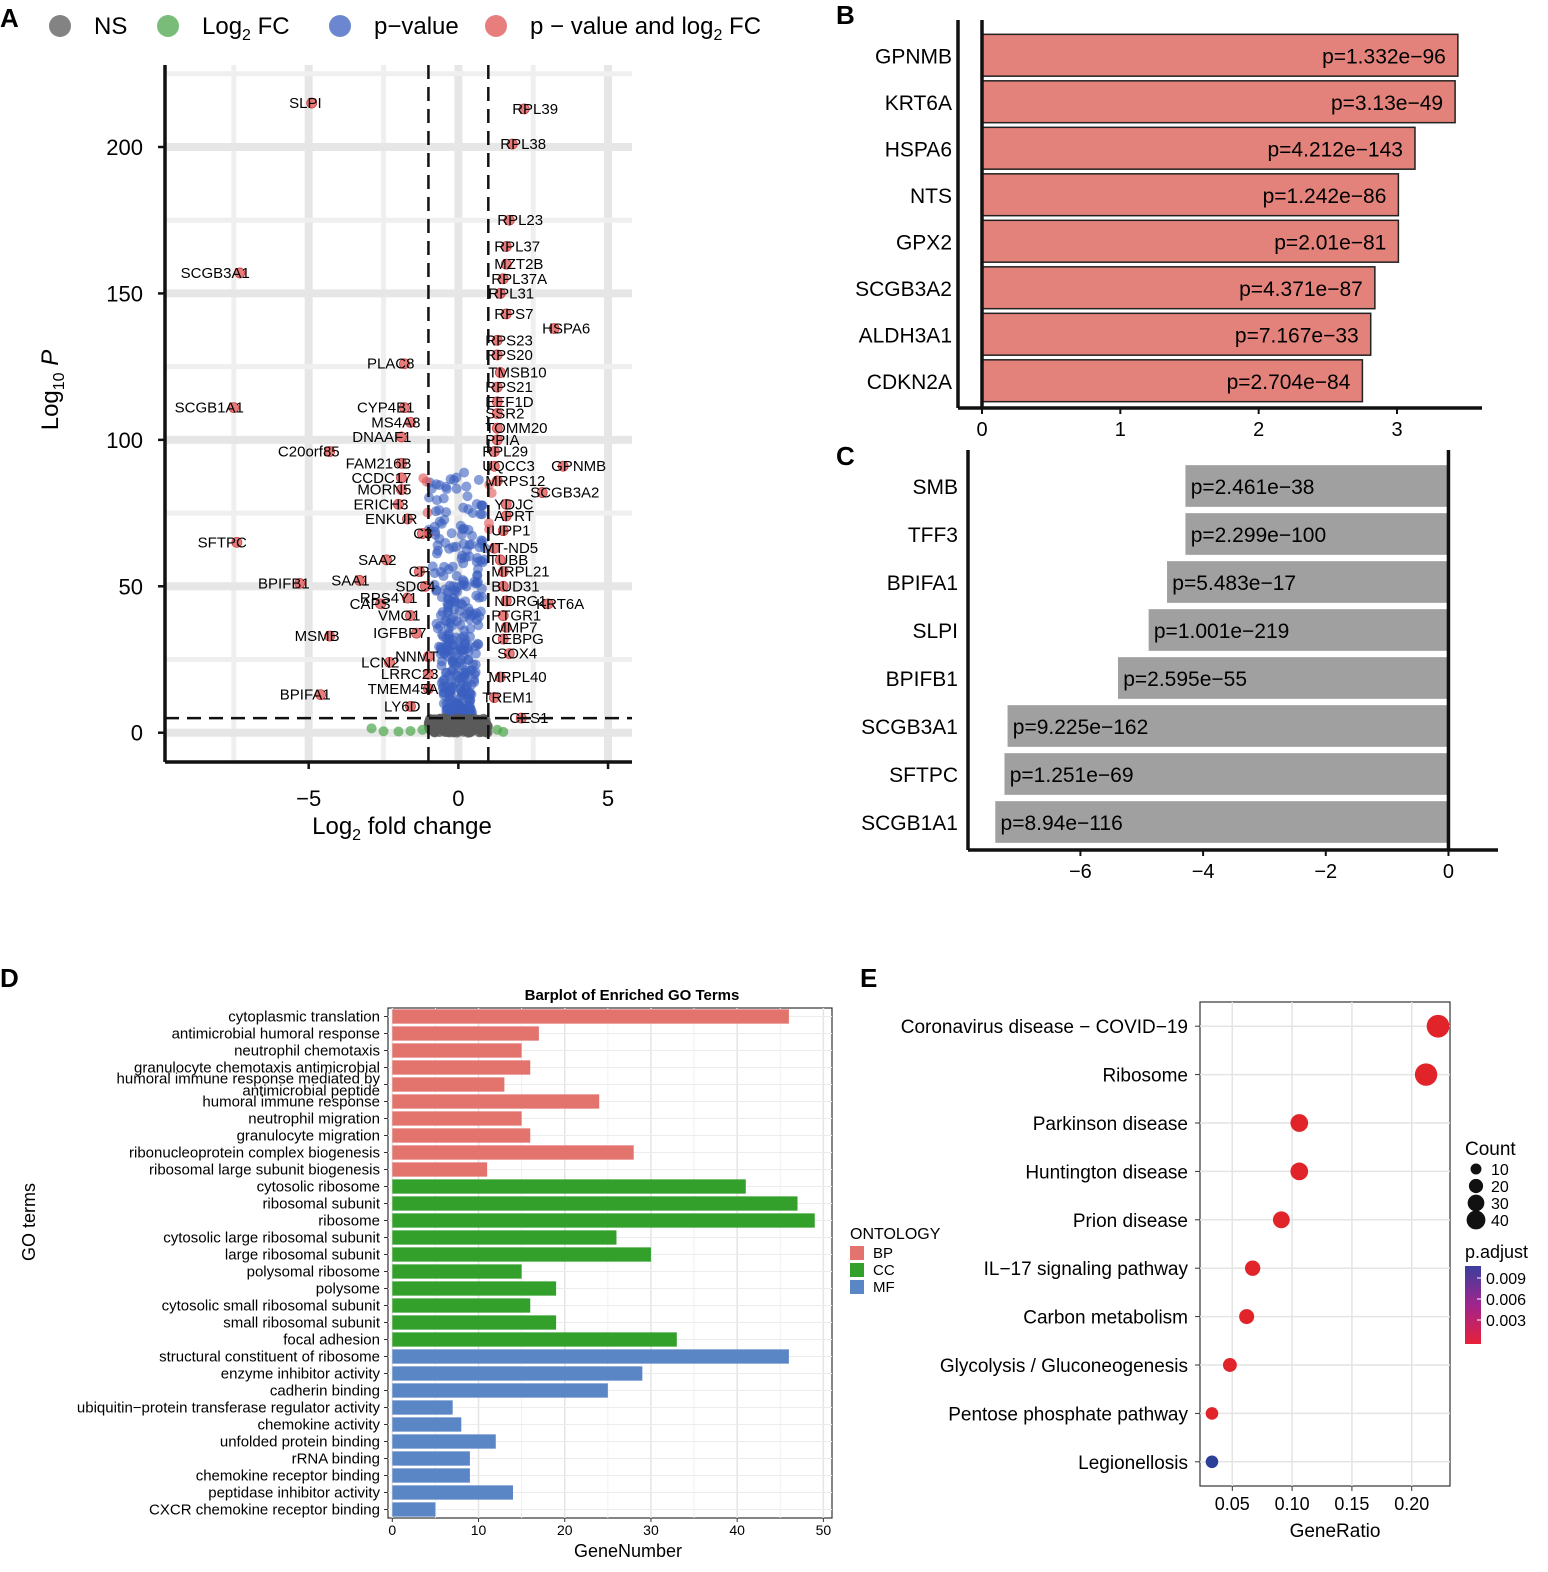  I want to click on volcano-label-SFTPC: SFTPC, so click(222, 542).